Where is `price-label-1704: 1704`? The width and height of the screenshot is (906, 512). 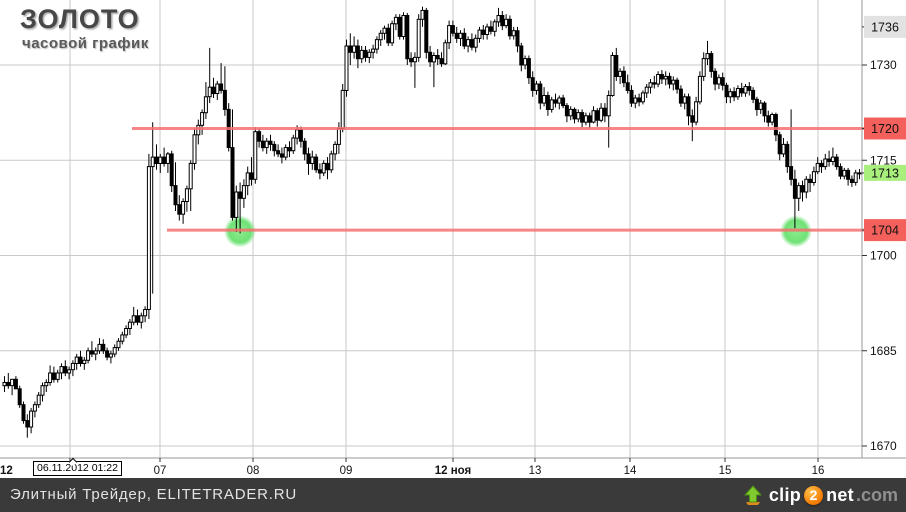 price-label-1704: 1704 is located at coordinates (885, 231).